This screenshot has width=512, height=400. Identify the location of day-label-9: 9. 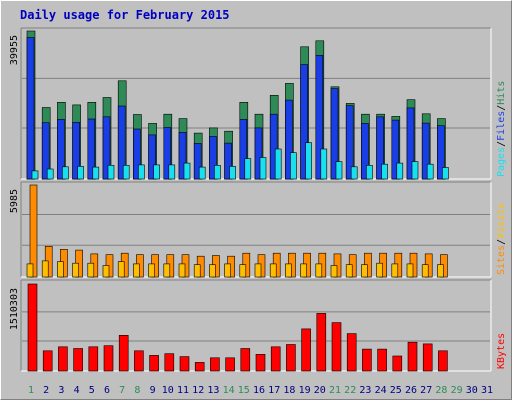
(153, 390).